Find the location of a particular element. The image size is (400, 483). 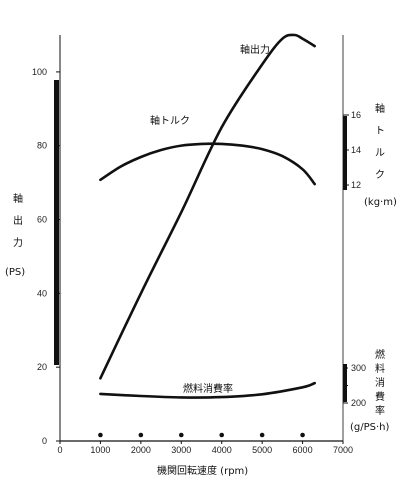

left-tick-label: 60 is located at coordinates (42, 220).